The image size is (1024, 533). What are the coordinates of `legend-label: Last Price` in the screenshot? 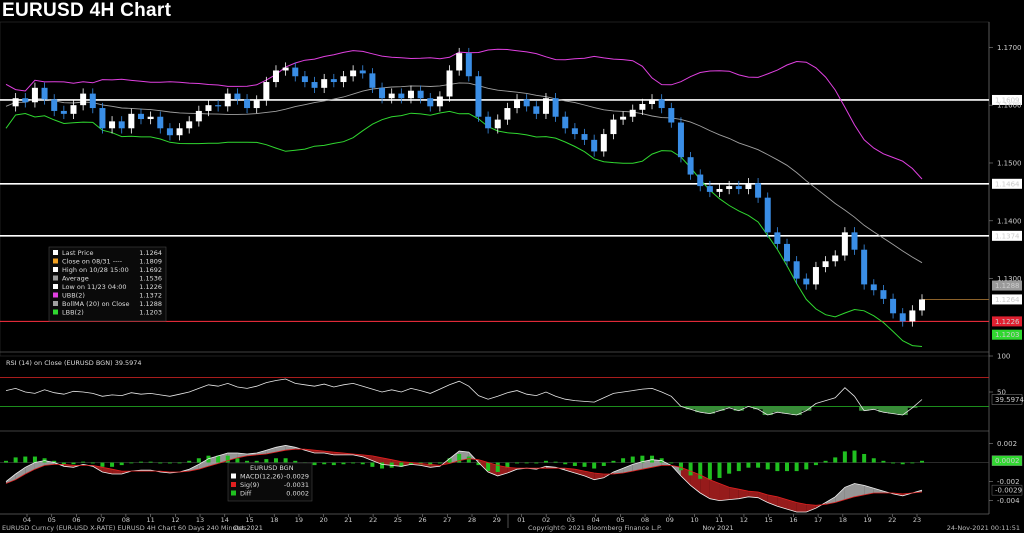 It's located at (77, 253).